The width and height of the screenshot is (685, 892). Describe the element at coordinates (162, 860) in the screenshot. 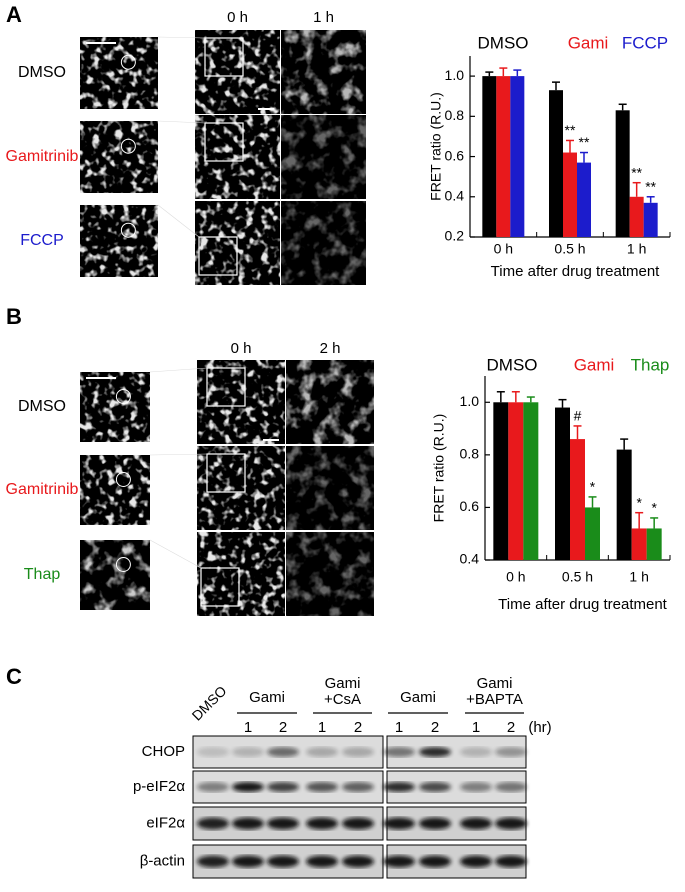

I see `blot-row-label: β-actin` at that location.